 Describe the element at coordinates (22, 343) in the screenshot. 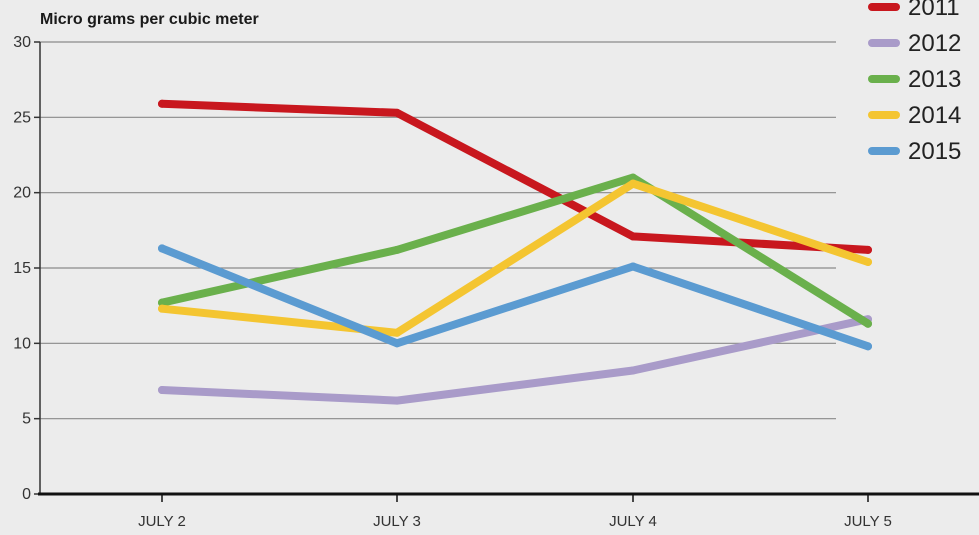

I see `y-tick-label: 10` at that location.